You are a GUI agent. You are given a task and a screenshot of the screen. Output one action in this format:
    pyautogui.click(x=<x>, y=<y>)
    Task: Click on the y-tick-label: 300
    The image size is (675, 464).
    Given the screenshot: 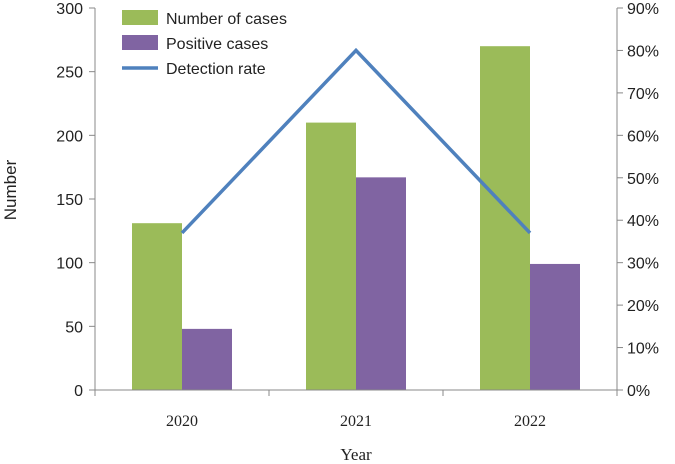 What is the action you would take?
    pyautogui.click(x=69, y=9)
    